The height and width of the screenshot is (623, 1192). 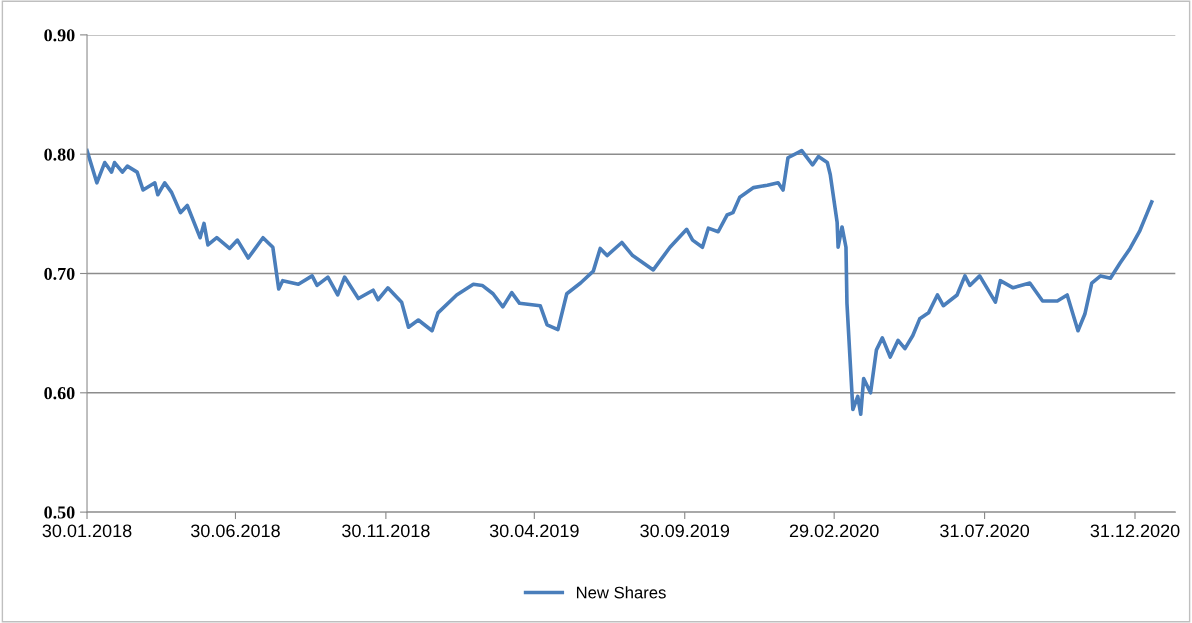 What do you see at coordinates (59, 35) in the screenshot?
I see `y-tick-label: 0.90` at bounding box center [59, 35].